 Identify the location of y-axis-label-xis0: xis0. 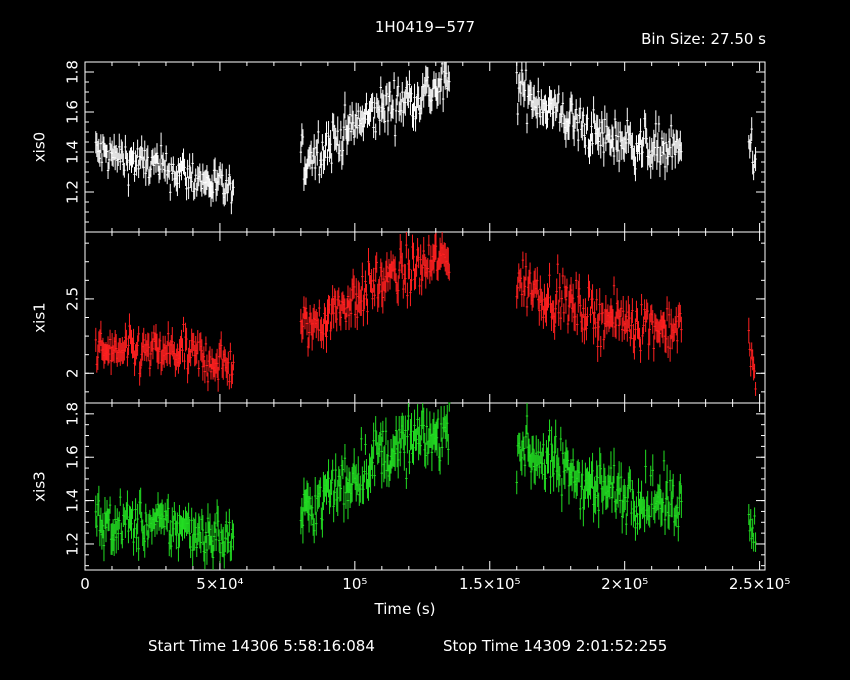
(40, 147).